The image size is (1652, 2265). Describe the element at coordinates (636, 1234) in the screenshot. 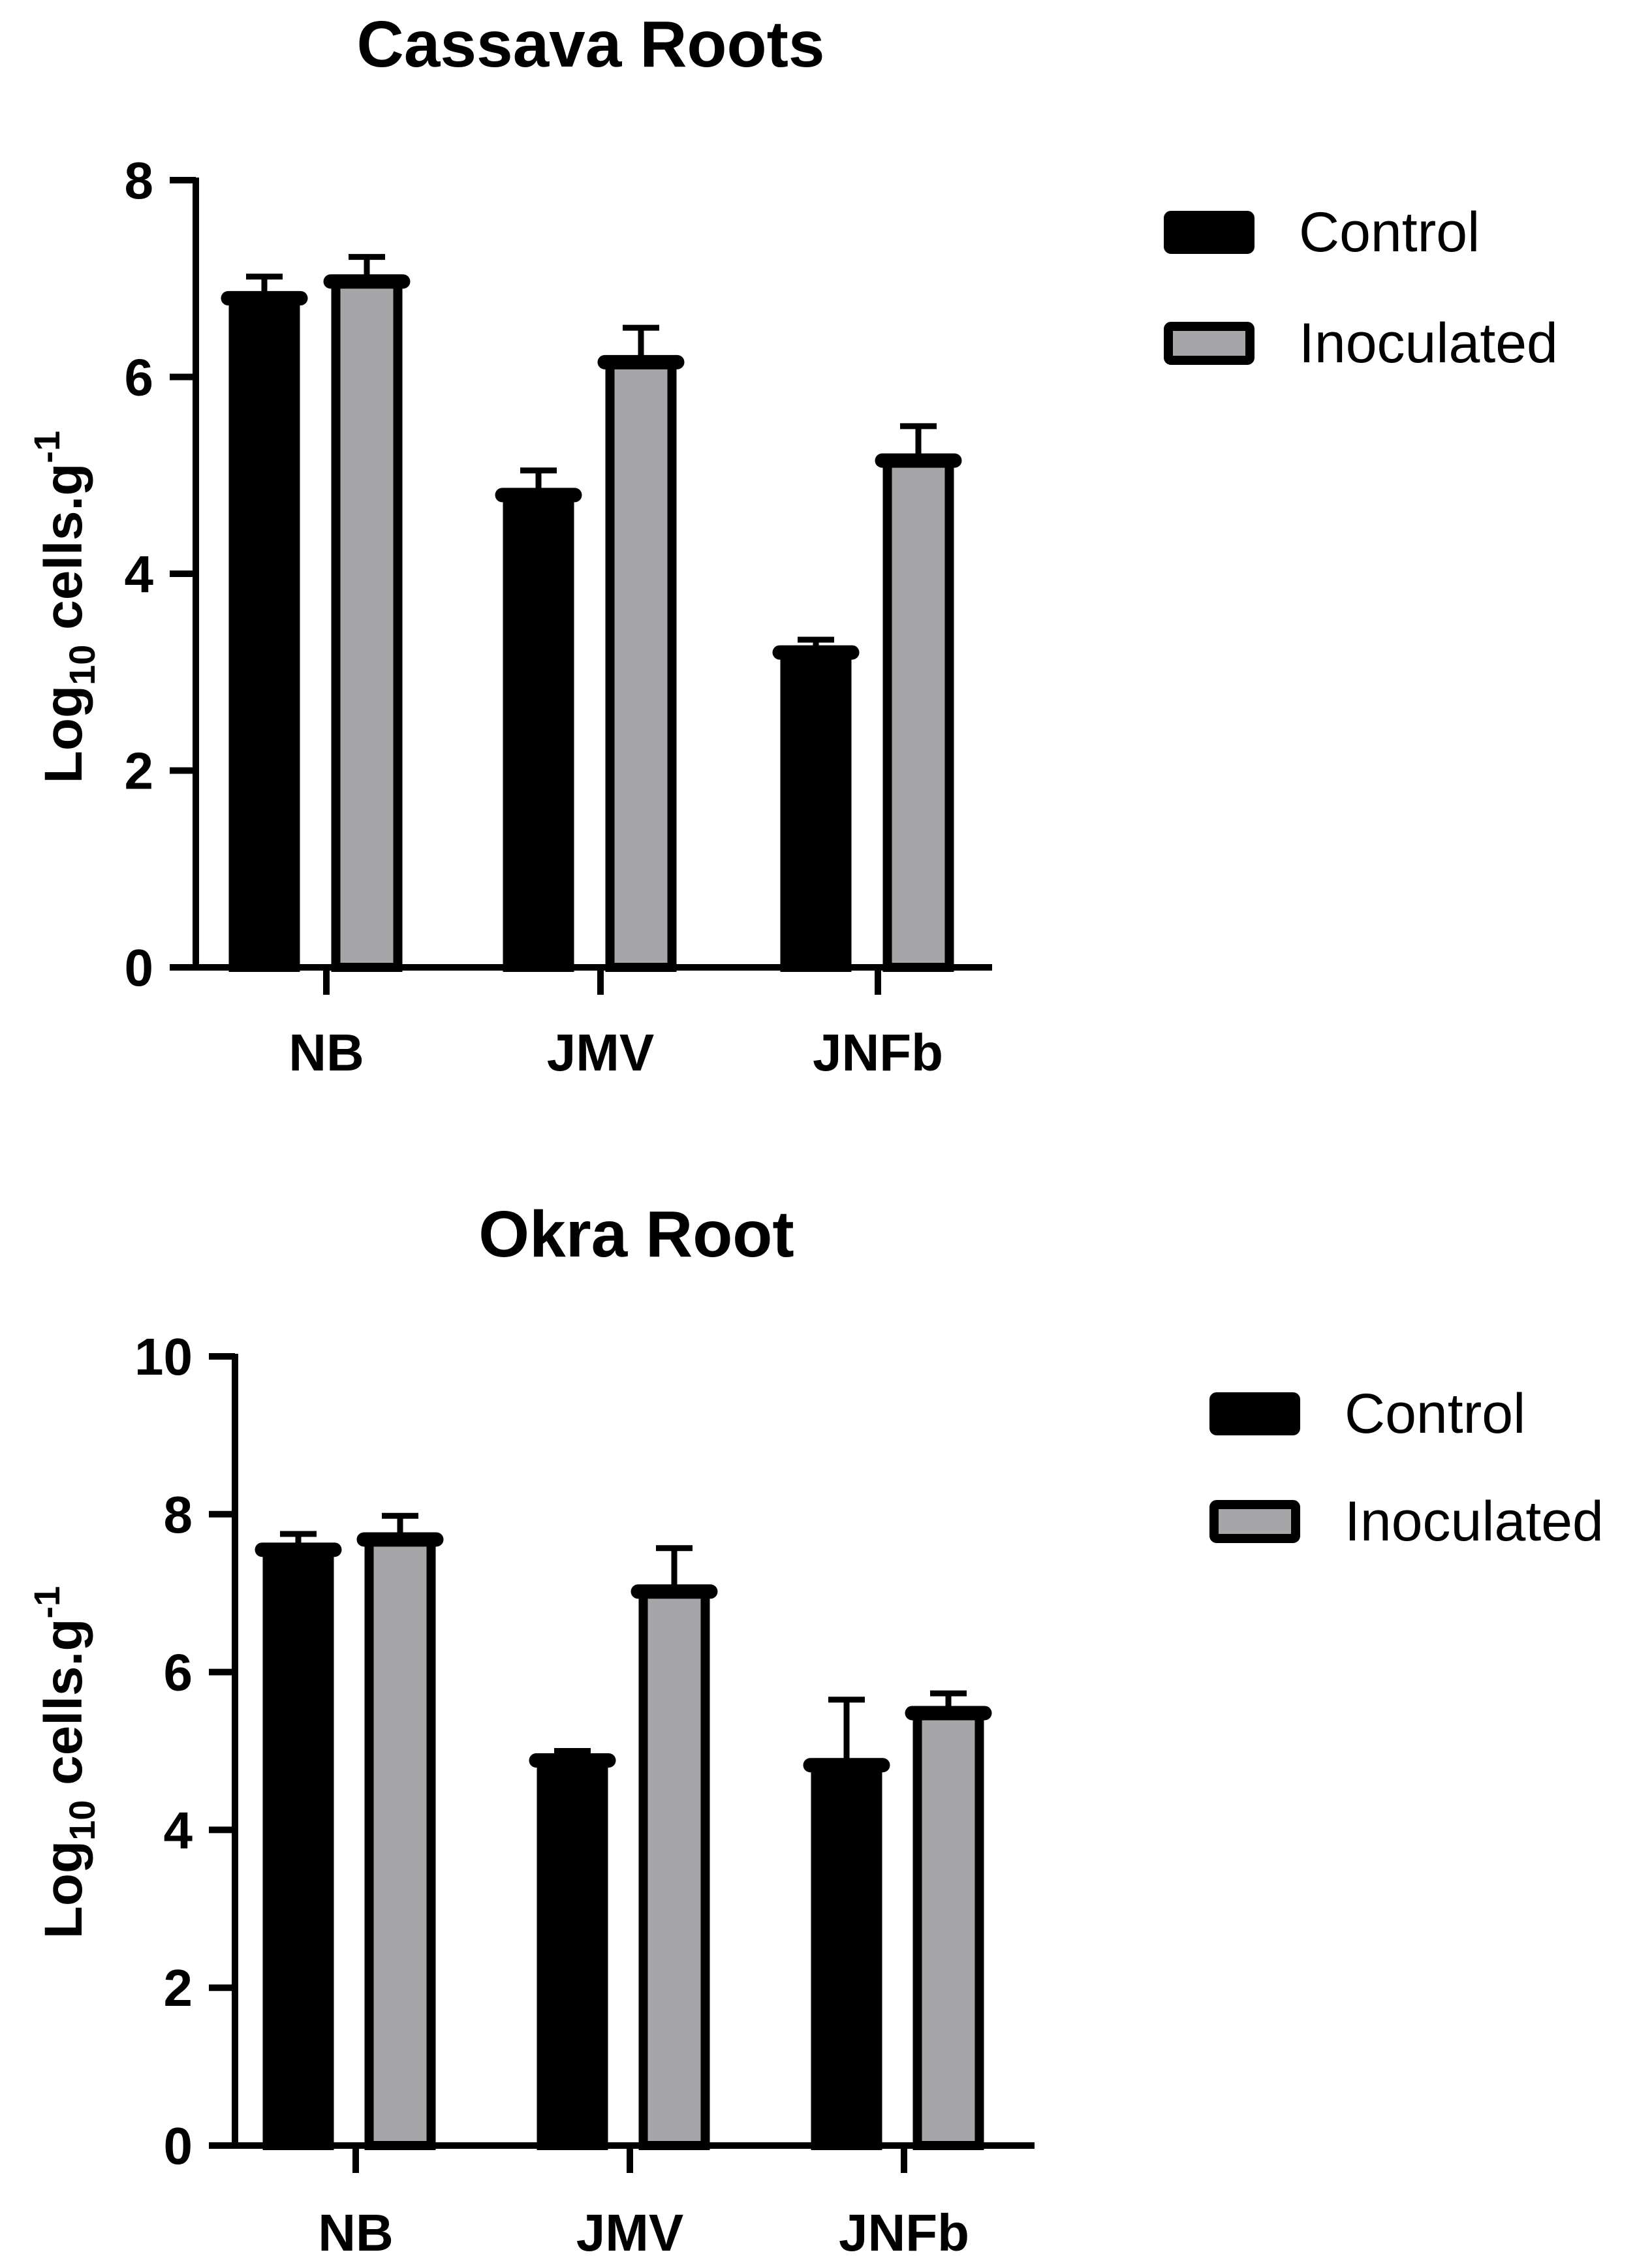

I see `chart-title: Okra Root` at that location.